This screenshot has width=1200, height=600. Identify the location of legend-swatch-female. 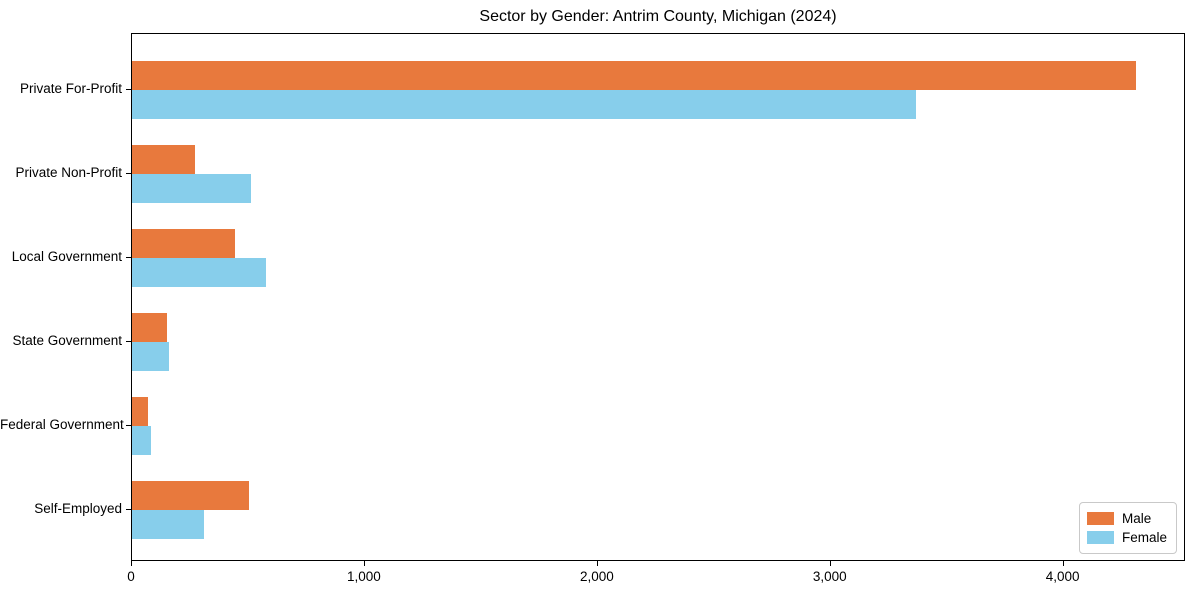
(1100, 537).